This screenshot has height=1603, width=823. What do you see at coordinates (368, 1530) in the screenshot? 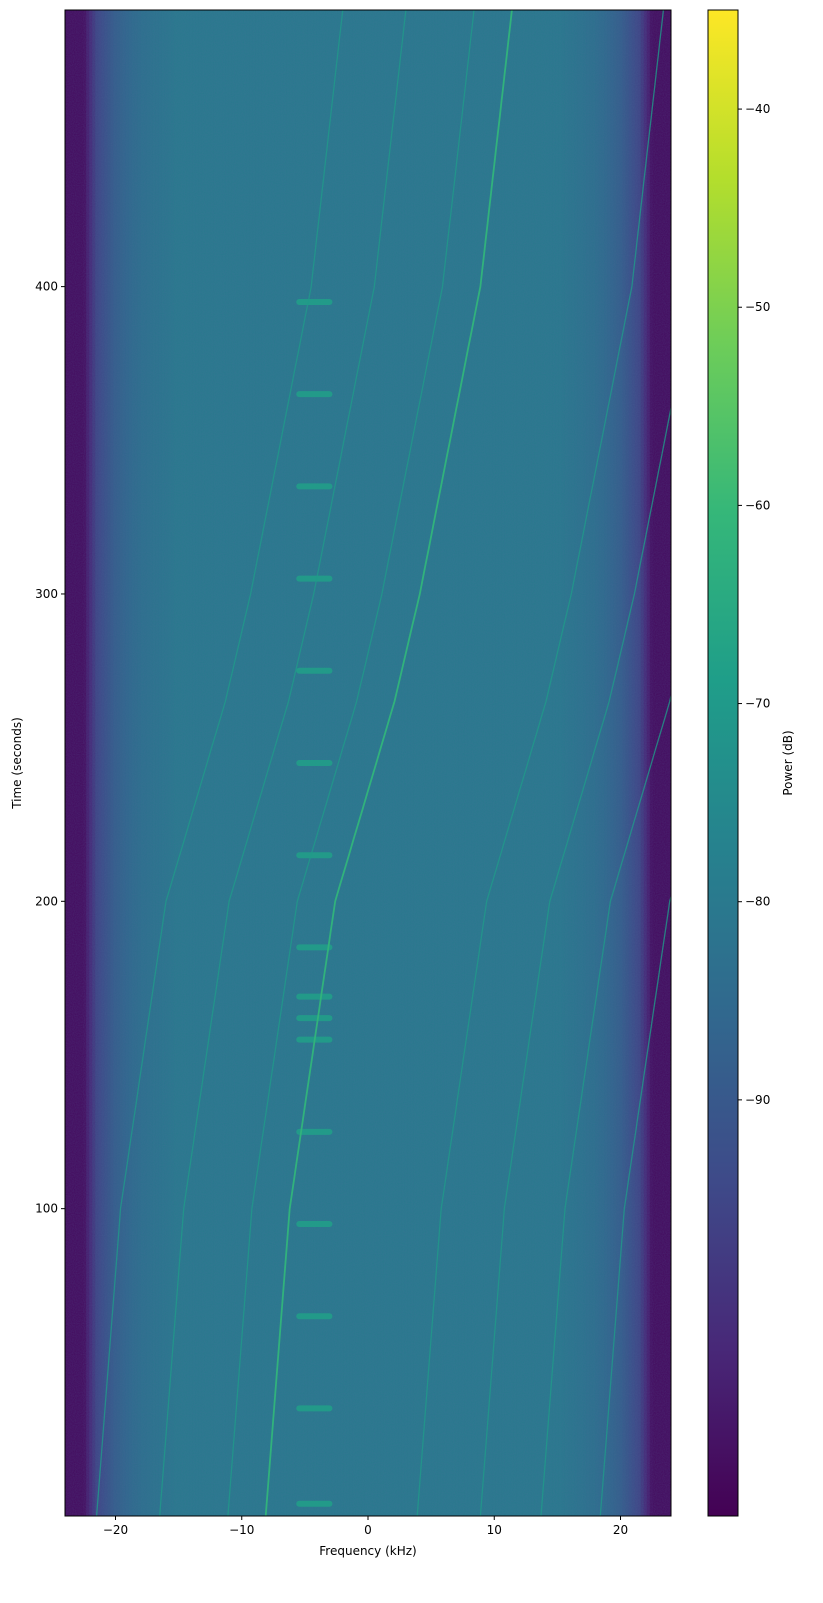
I see `x-tick-label: 0` at bounding box center [368, 1530].